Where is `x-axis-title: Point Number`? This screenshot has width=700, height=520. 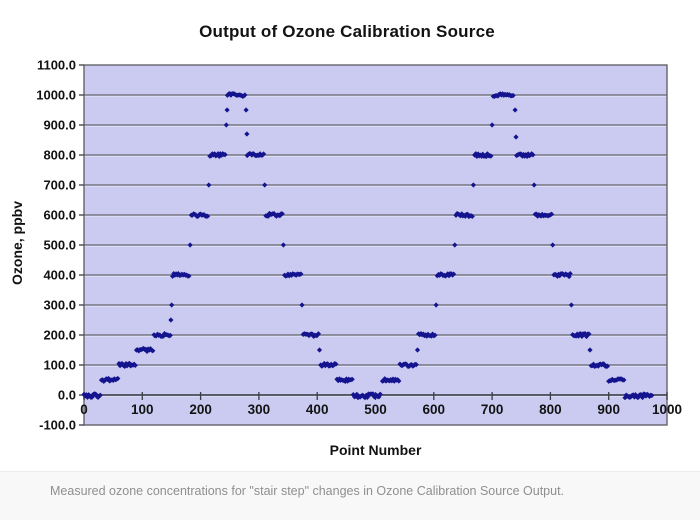
x-axis-title: Point Number is located at coordinates (375, 450).